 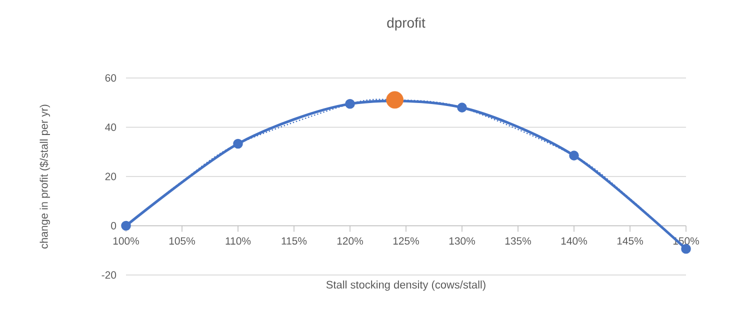 I want to click on x-tick-label: 135%, so click(x=518, y=241).